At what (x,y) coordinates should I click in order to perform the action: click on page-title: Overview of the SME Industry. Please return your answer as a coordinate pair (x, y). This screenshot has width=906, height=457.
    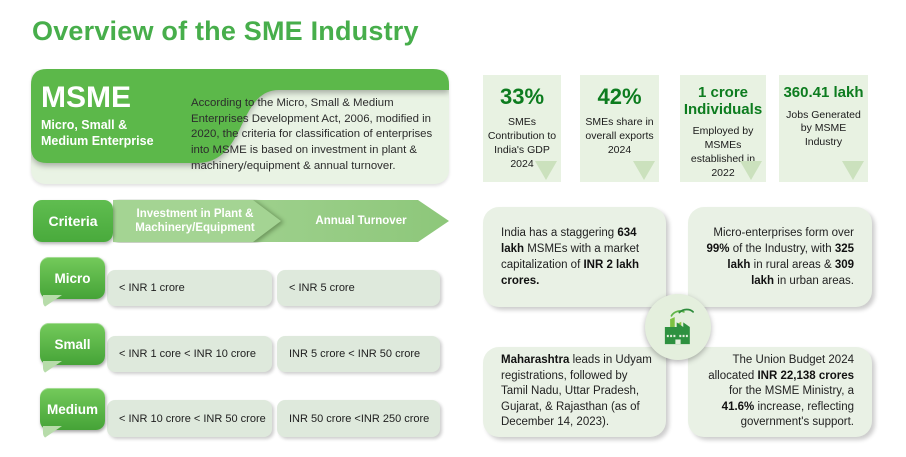
    Looking at the image, I should click on (225, 31).